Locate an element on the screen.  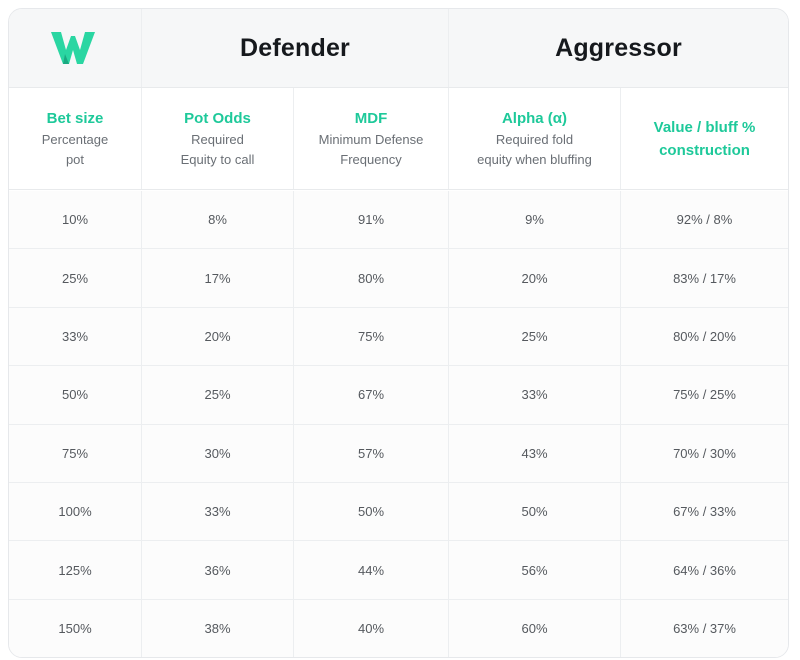
column-title: Bet size is located at coordinates (75, 118).